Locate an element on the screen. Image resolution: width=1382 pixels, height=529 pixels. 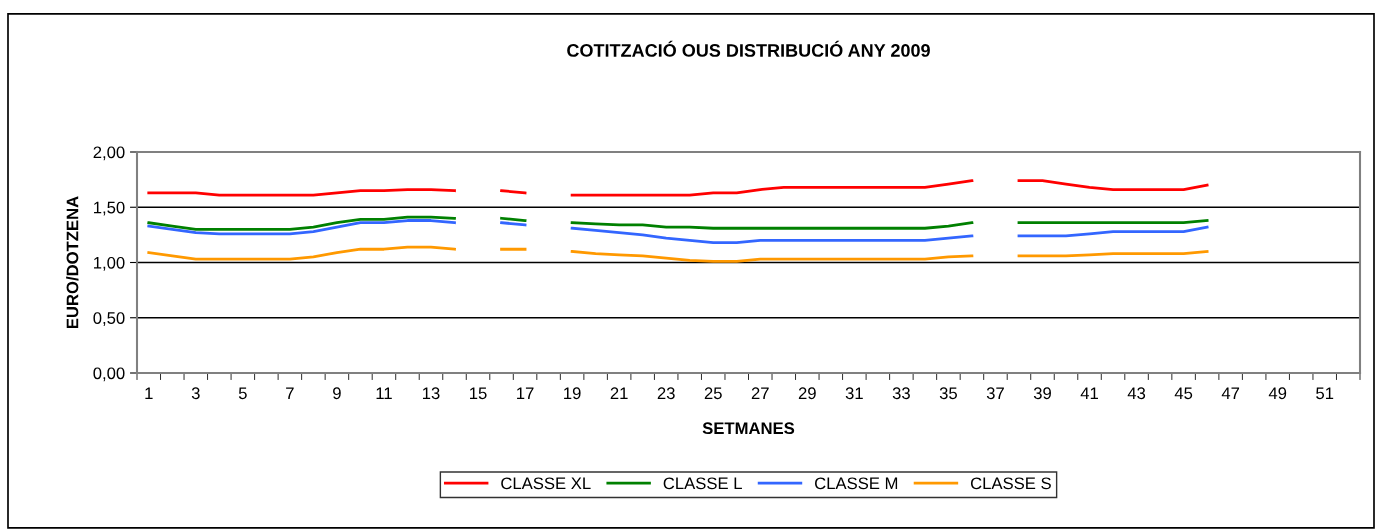
legend-label: CLASSE S is located at coordinates (1010, 483).